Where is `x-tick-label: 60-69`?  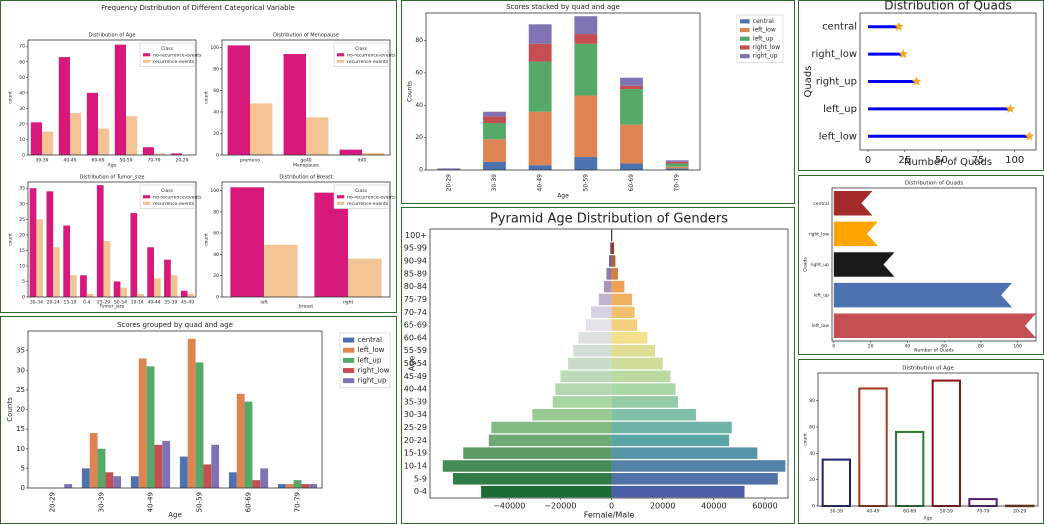
x-tick-label: 60-69 is located at coordinates (631, 183).